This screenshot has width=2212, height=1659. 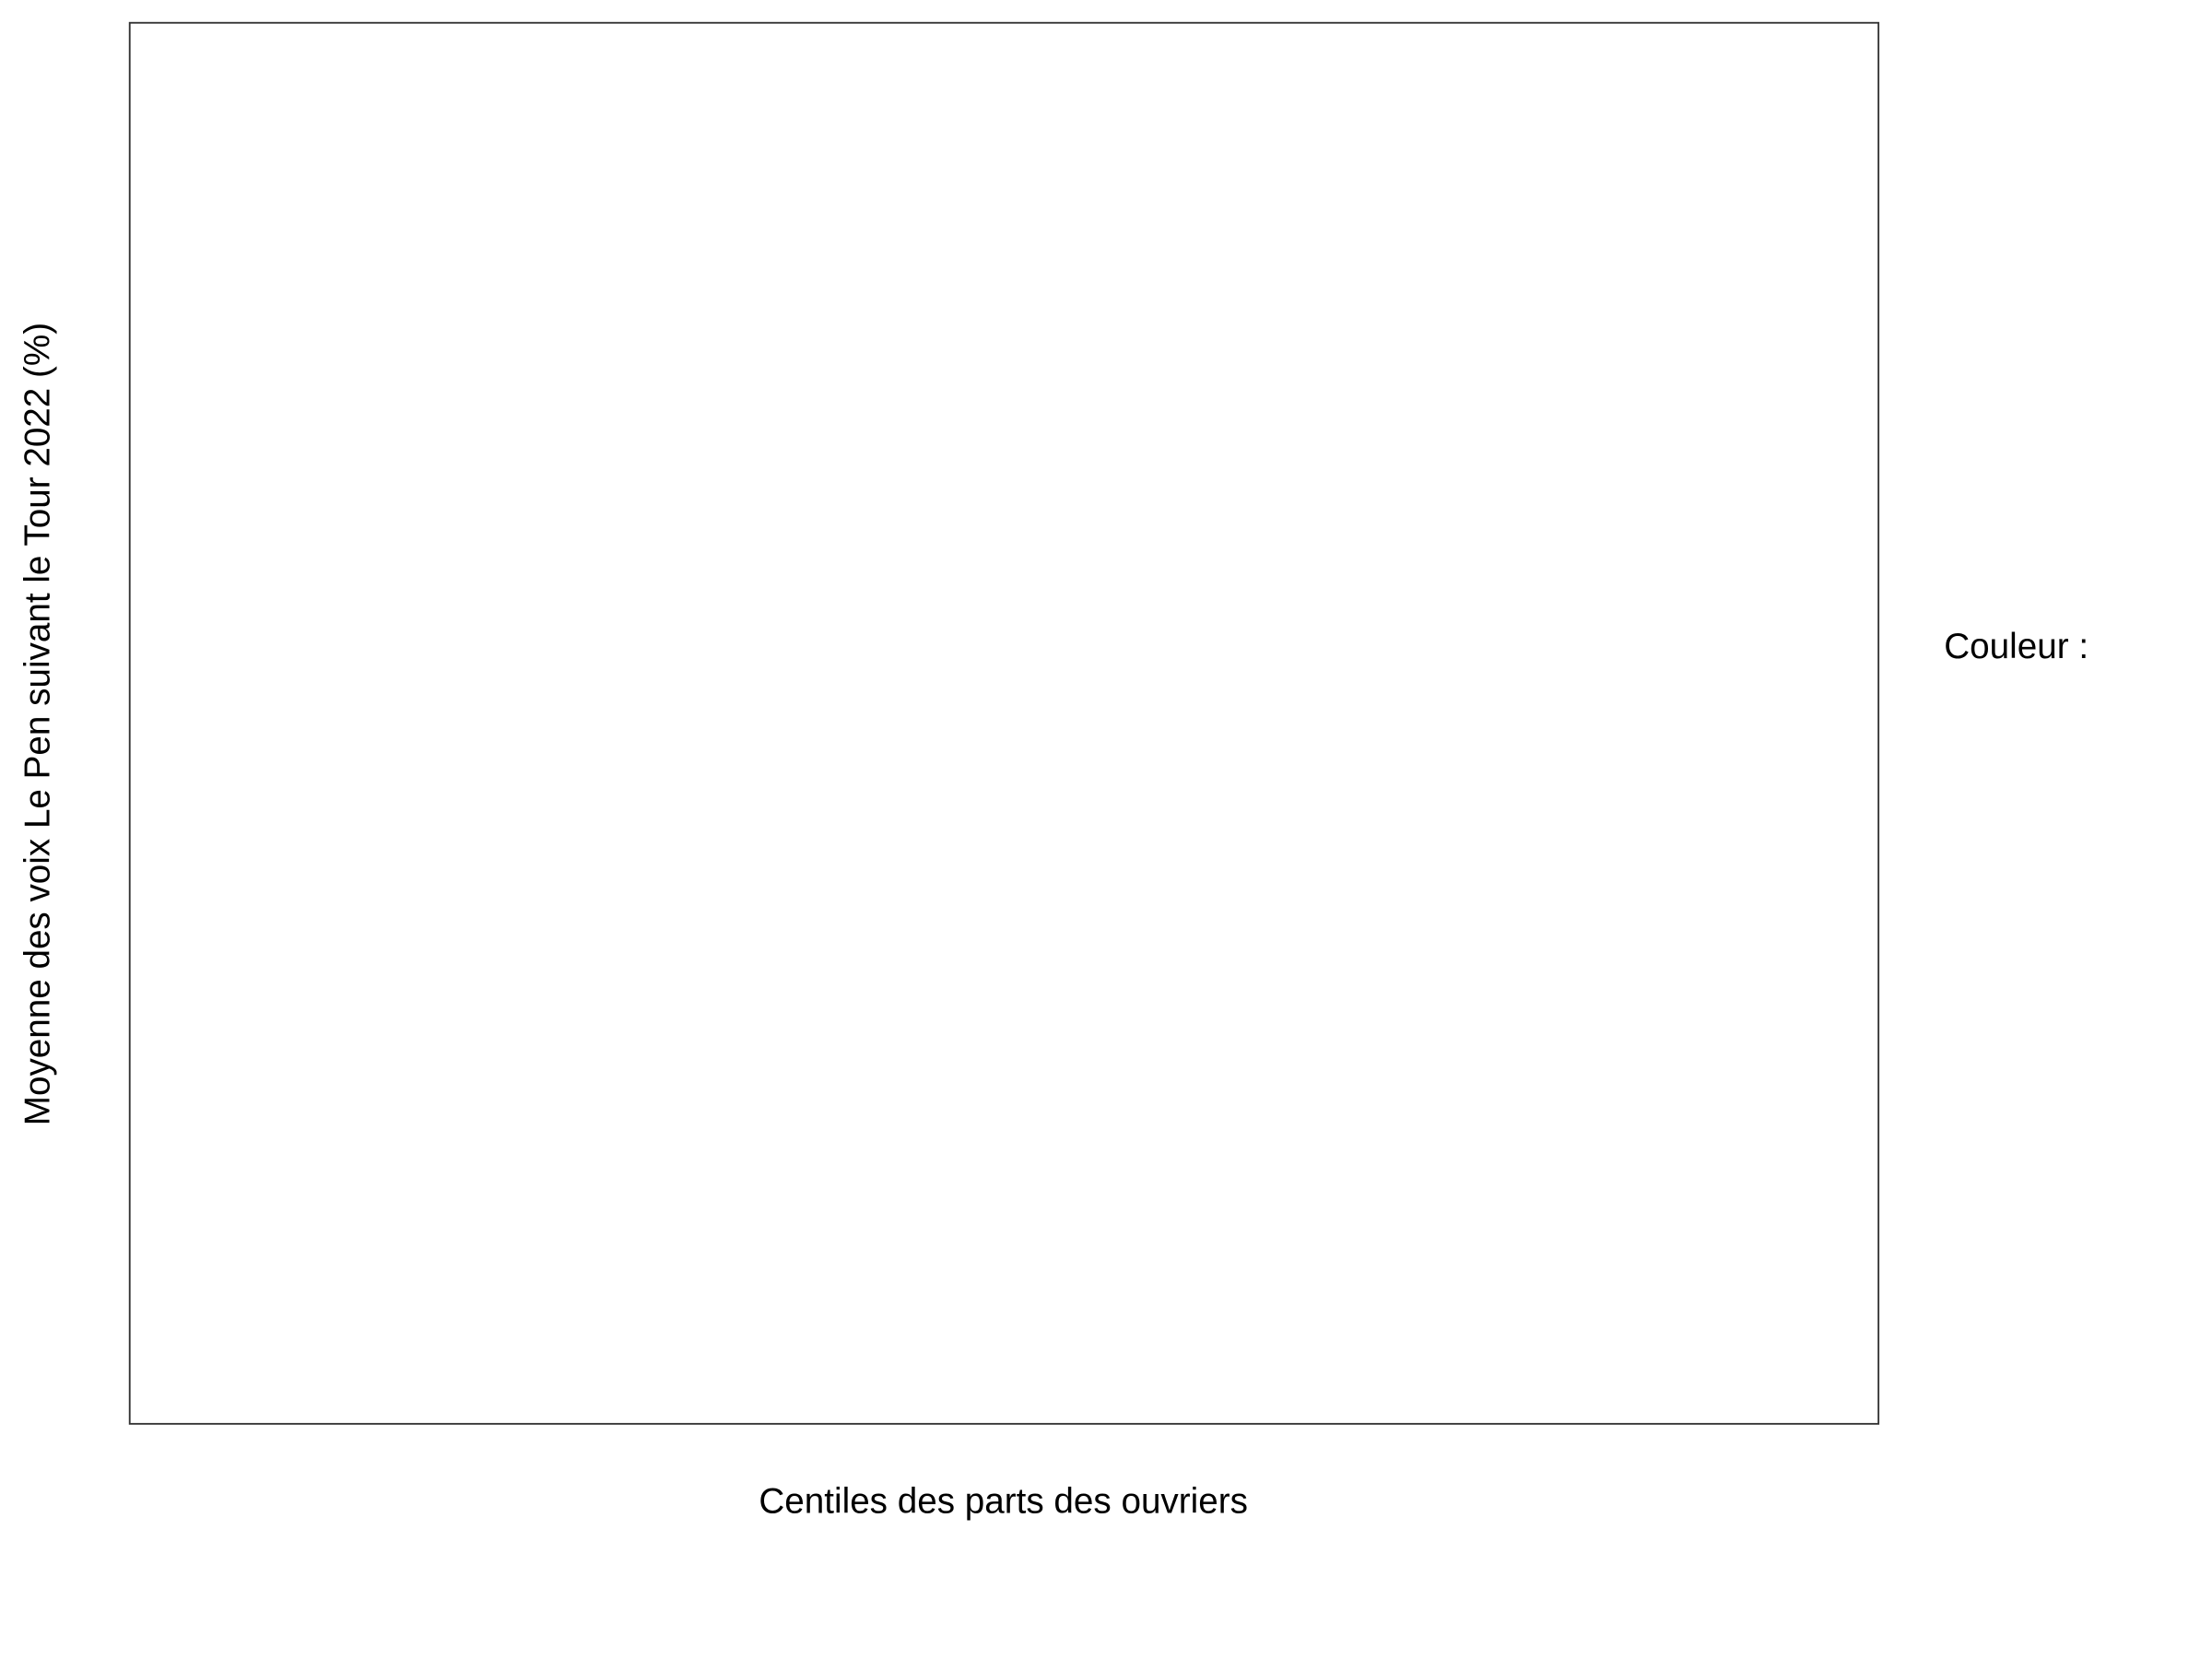 What do you see at coordinates (1003, 1502) in the screenshot?
I see `x-axis-title: Centiles des parts des ouvriers` at bounding box center [1003, 1502].